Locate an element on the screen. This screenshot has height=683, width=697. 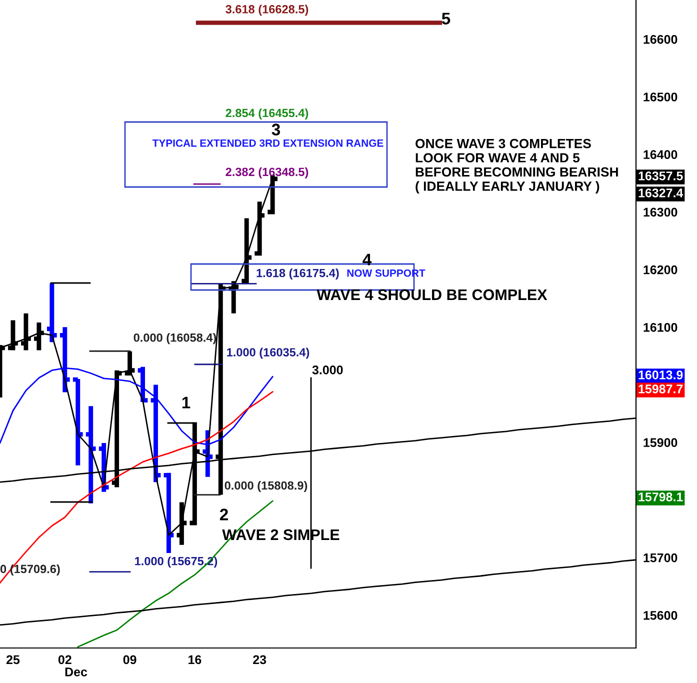
y-tick-label: 16600 is located at coordinates (661, 39).